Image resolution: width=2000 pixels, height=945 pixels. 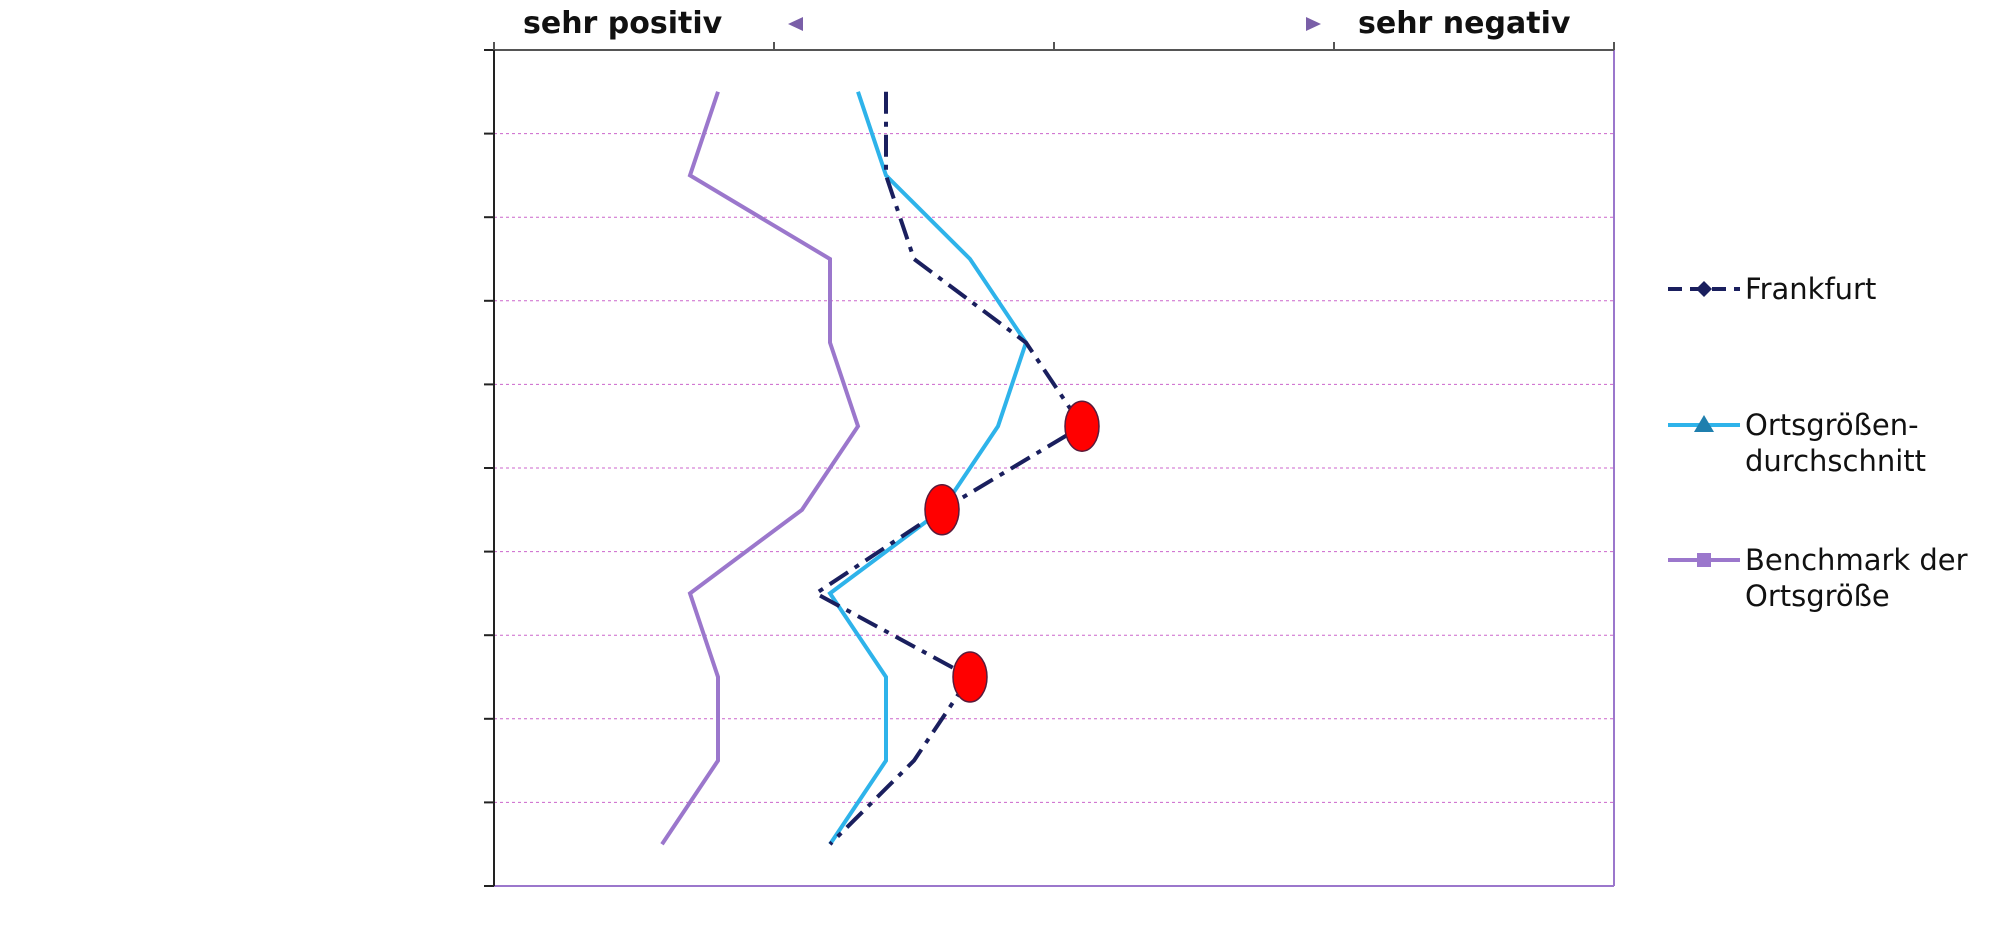 I want to click on legend-label-2: Benchmark der Ortsgröße, so click(x=1856, y=578).